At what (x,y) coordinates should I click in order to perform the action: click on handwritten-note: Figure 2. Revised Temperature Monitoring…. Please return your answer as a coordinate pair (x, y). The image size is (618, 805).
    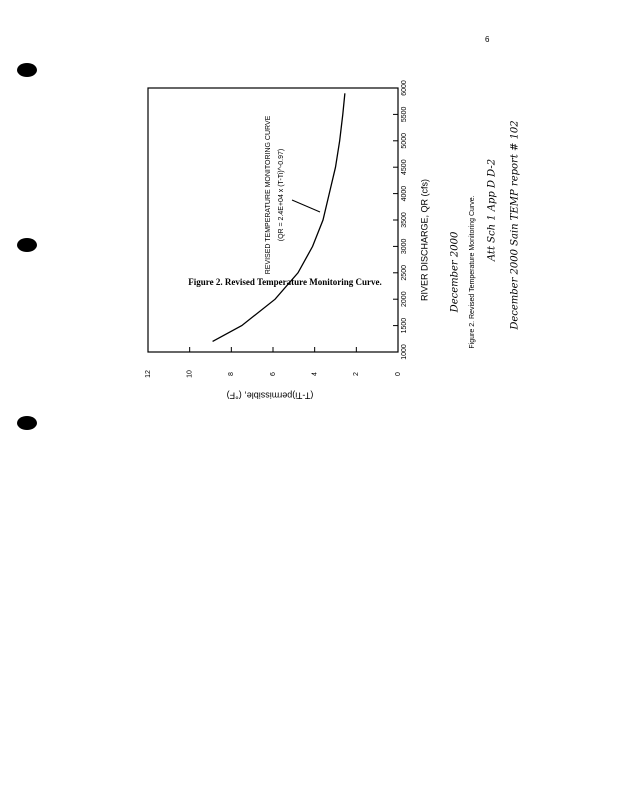
    Looking at the image, I should click on (472, 271).